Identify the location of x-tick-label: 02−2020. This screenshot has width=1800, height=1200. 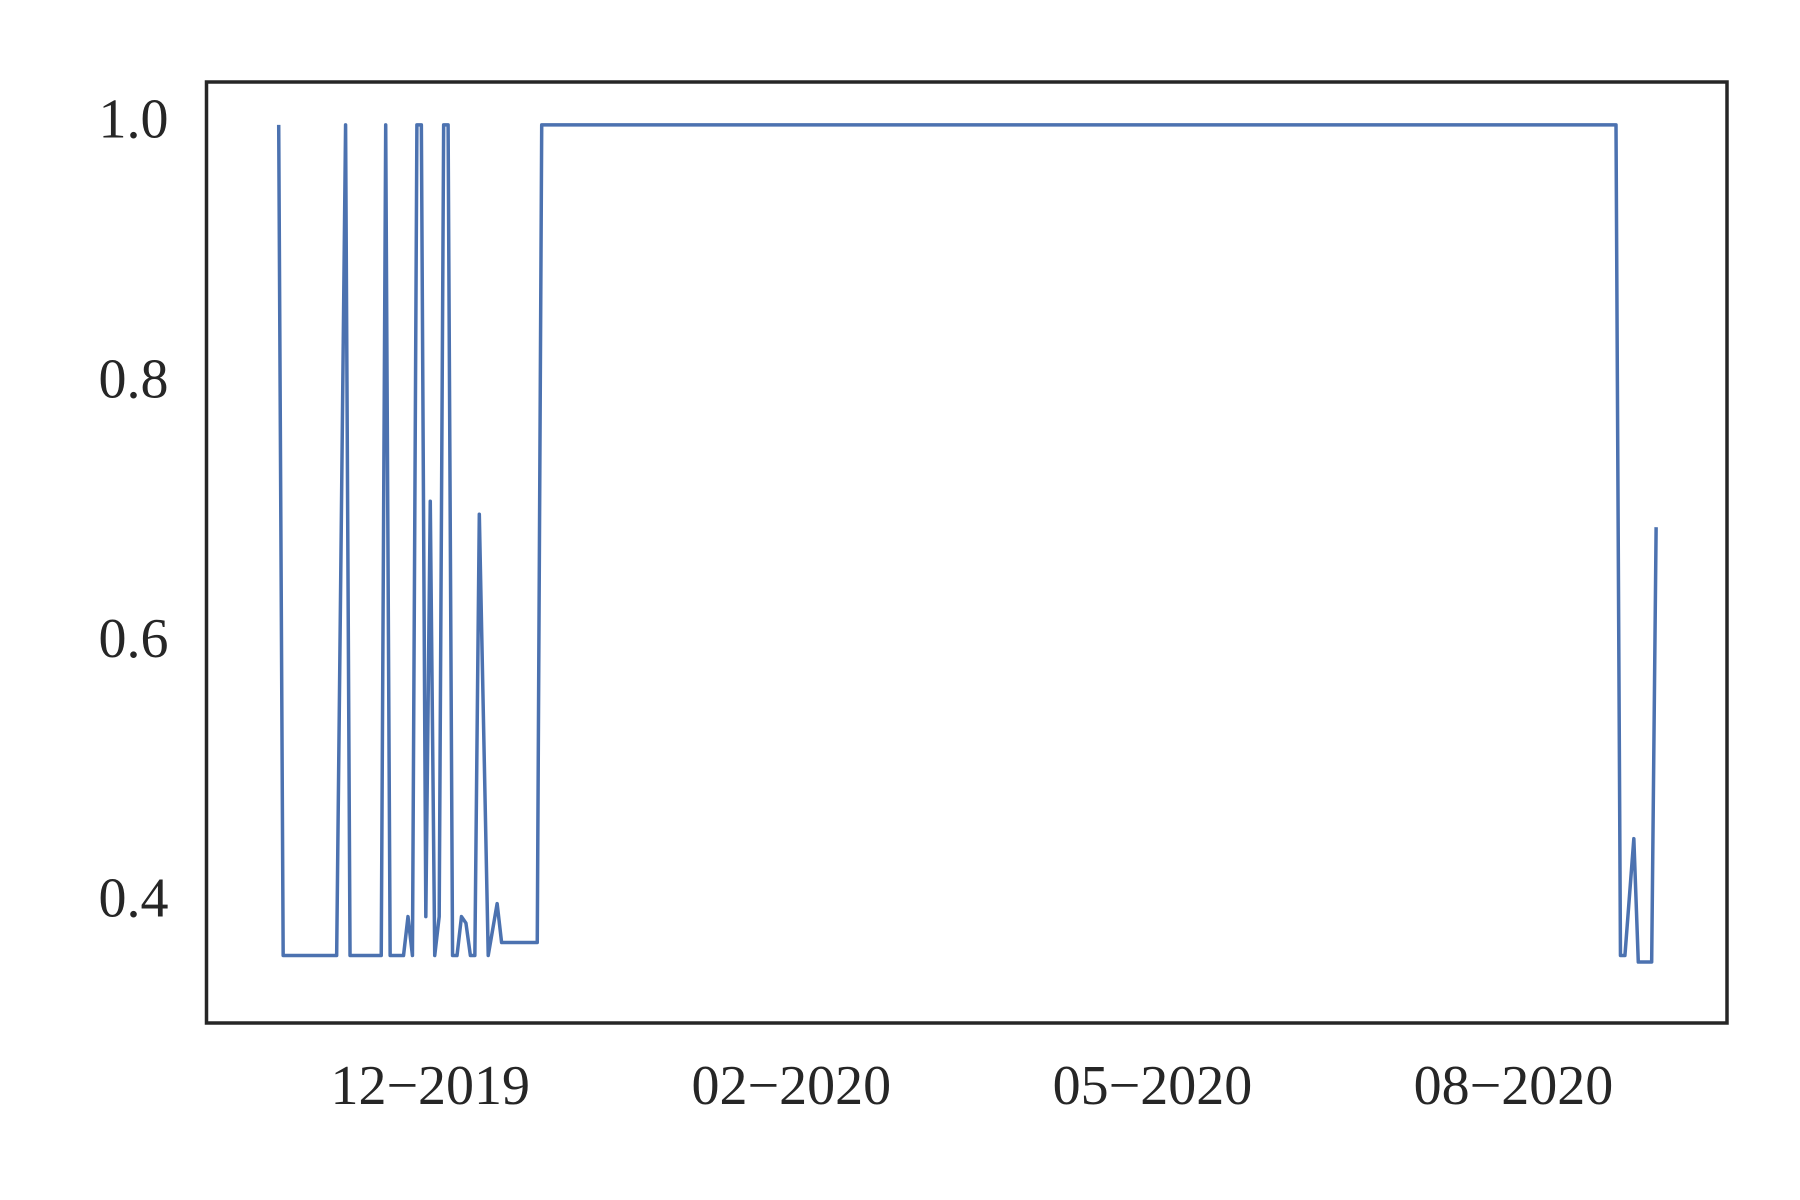
(792, 1086).